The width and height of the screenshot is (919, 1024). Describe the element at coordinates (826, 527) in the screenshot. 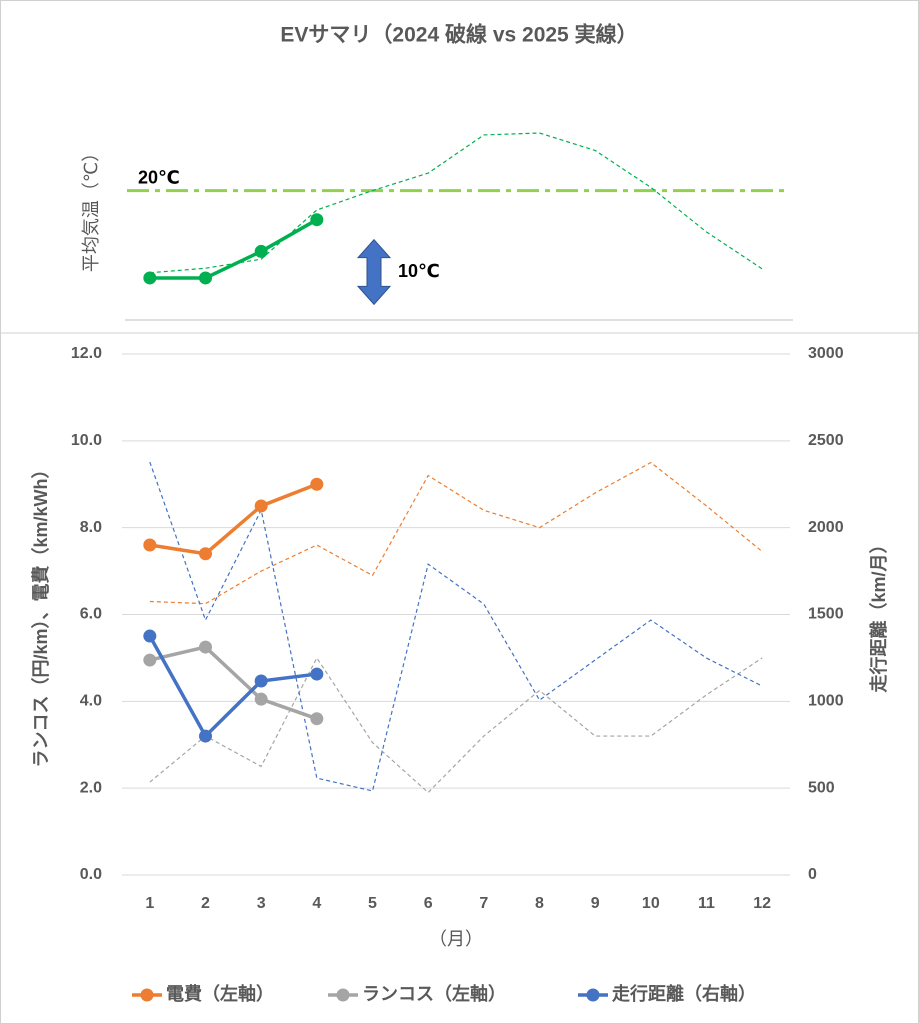

I see `y2-tick-label: 2000` at that location.